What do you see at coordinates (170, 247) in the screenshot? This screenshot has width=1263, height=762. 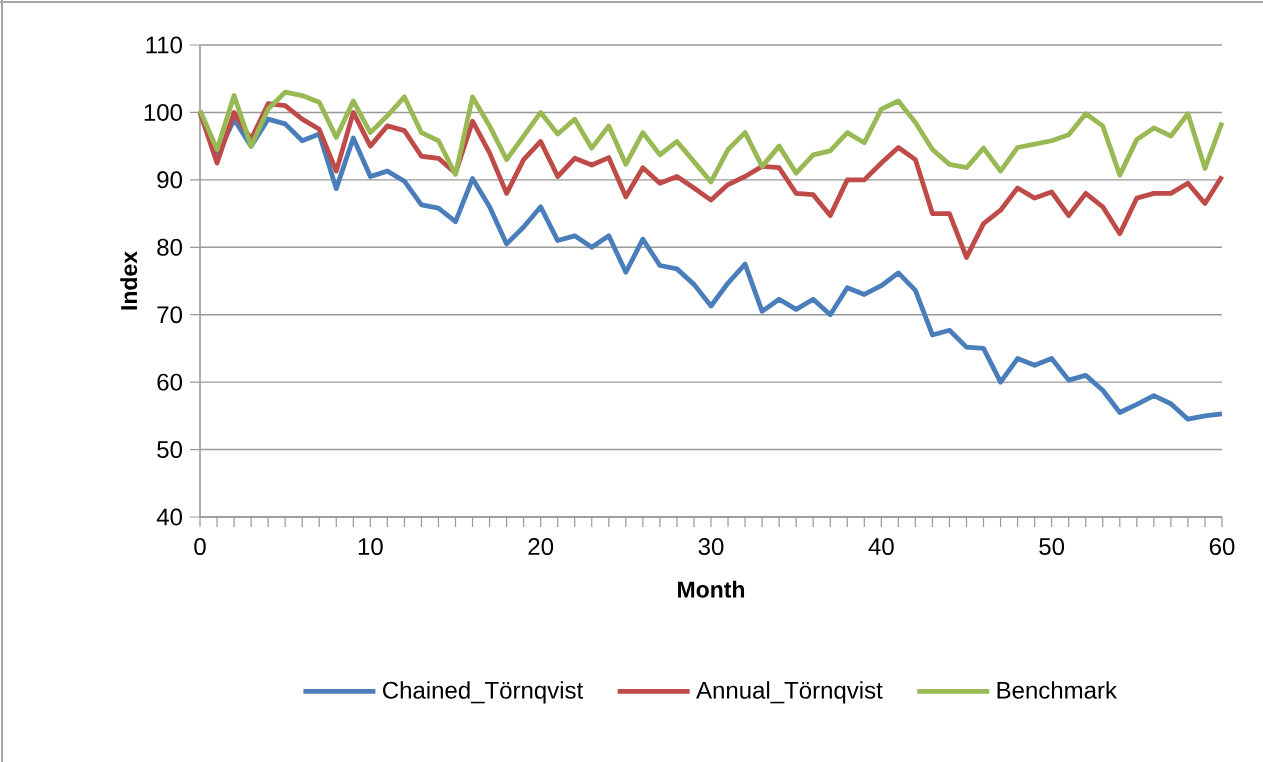 I see `y-tick-label: 80` at bounding box center [170, 247].